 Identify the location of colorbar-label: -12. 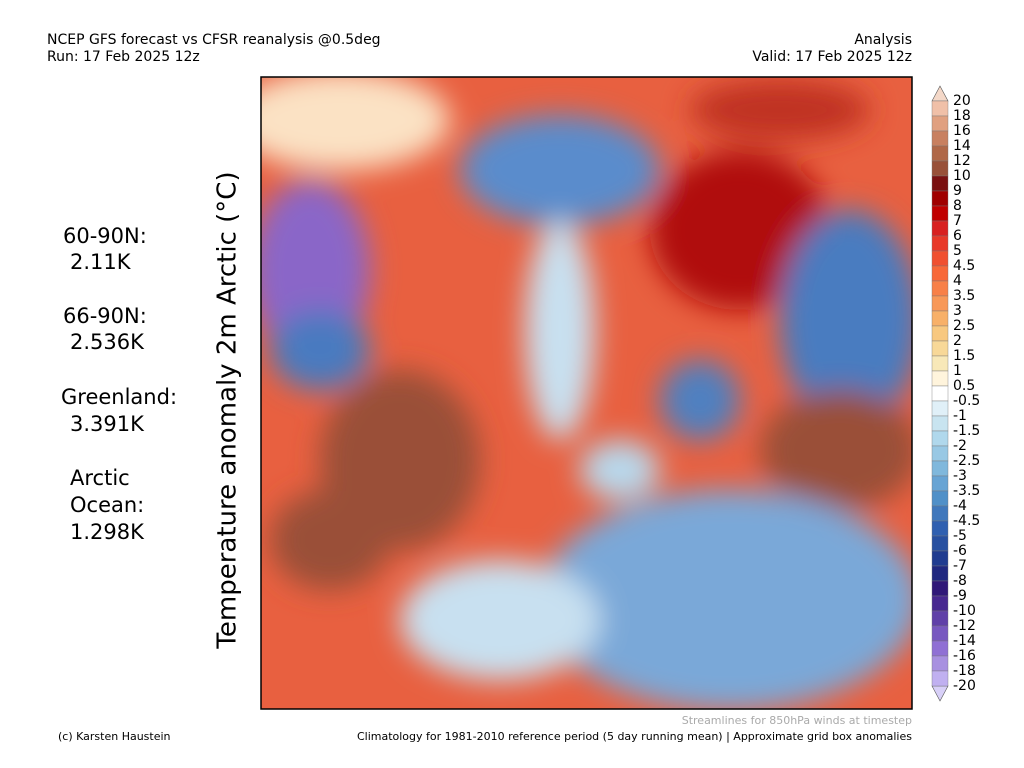
(964, 626).